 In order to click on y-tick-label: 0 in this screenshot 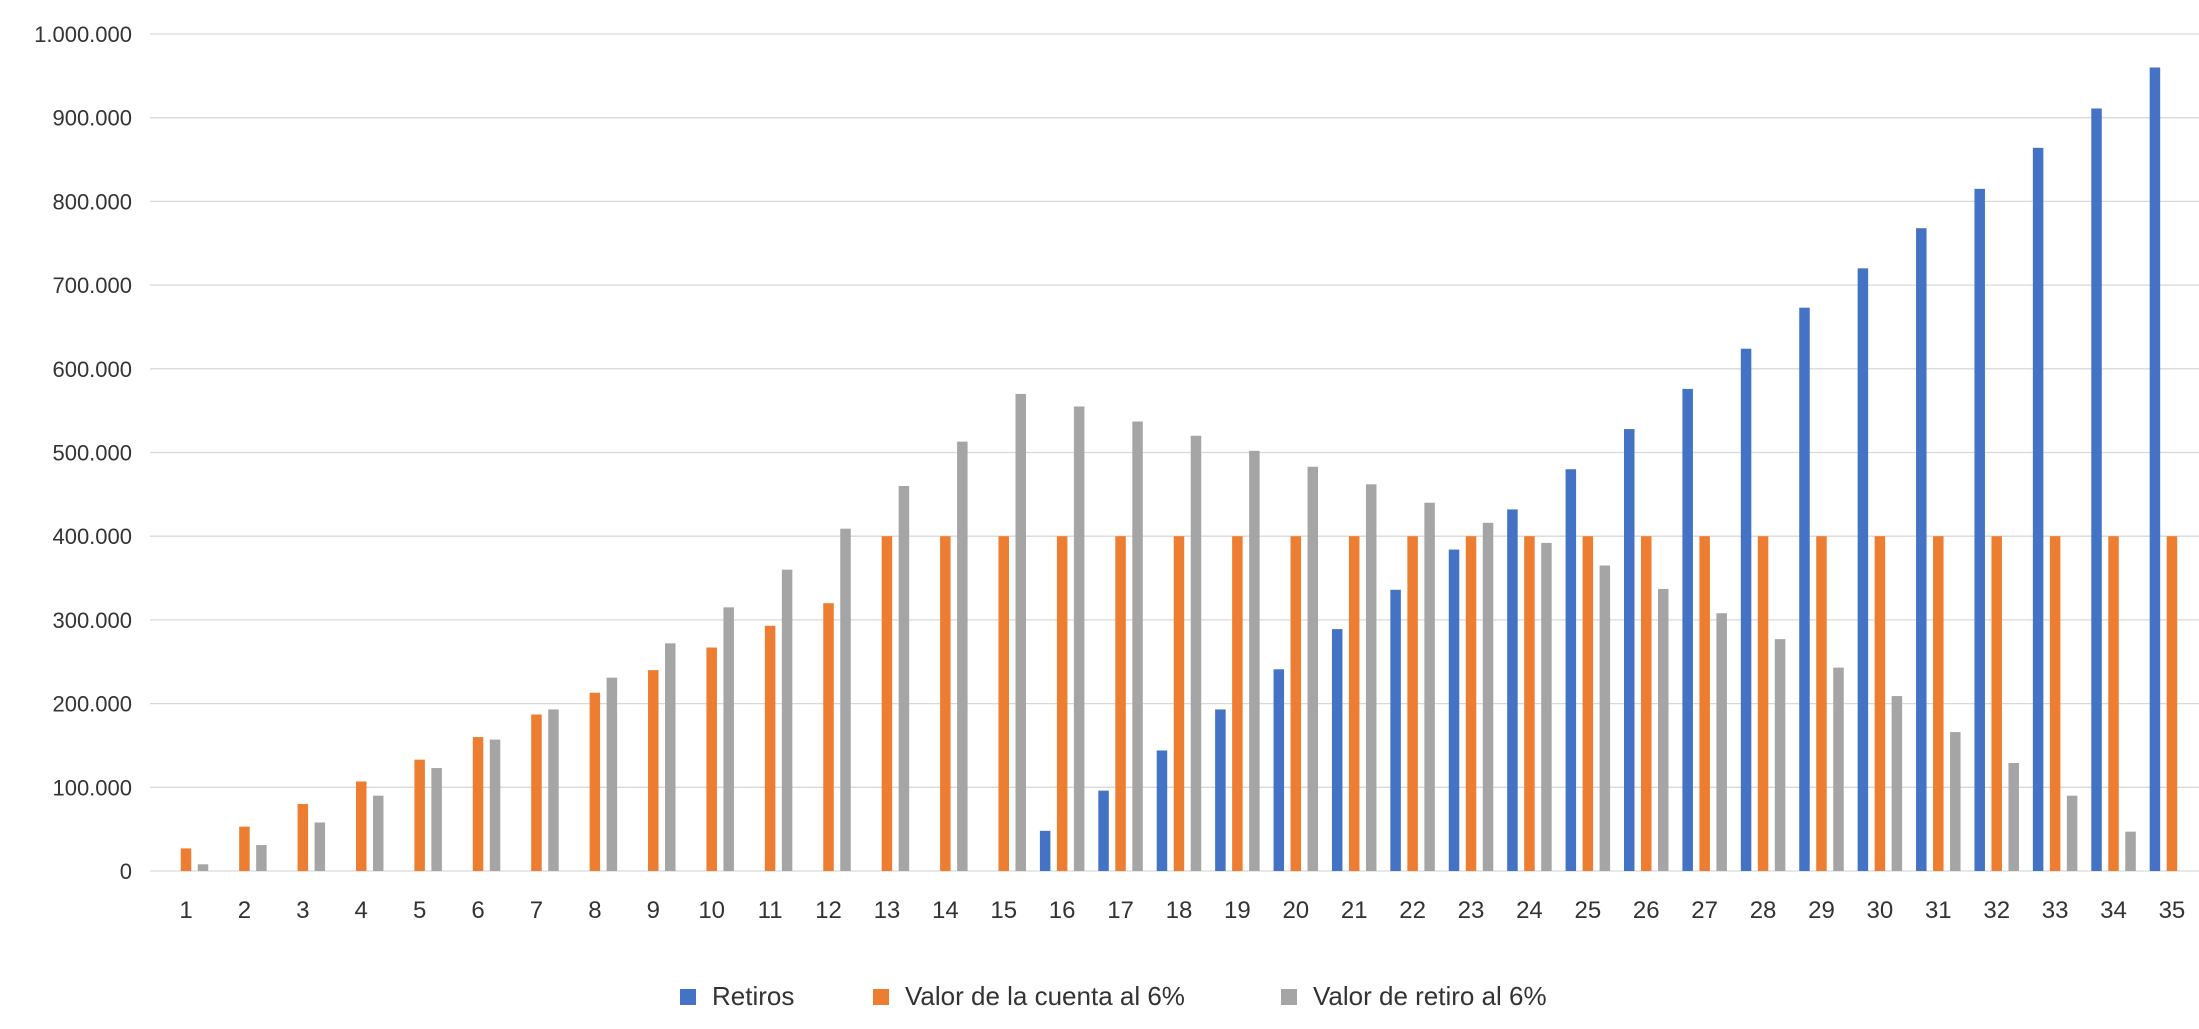, I will do `click(126, 871)`.